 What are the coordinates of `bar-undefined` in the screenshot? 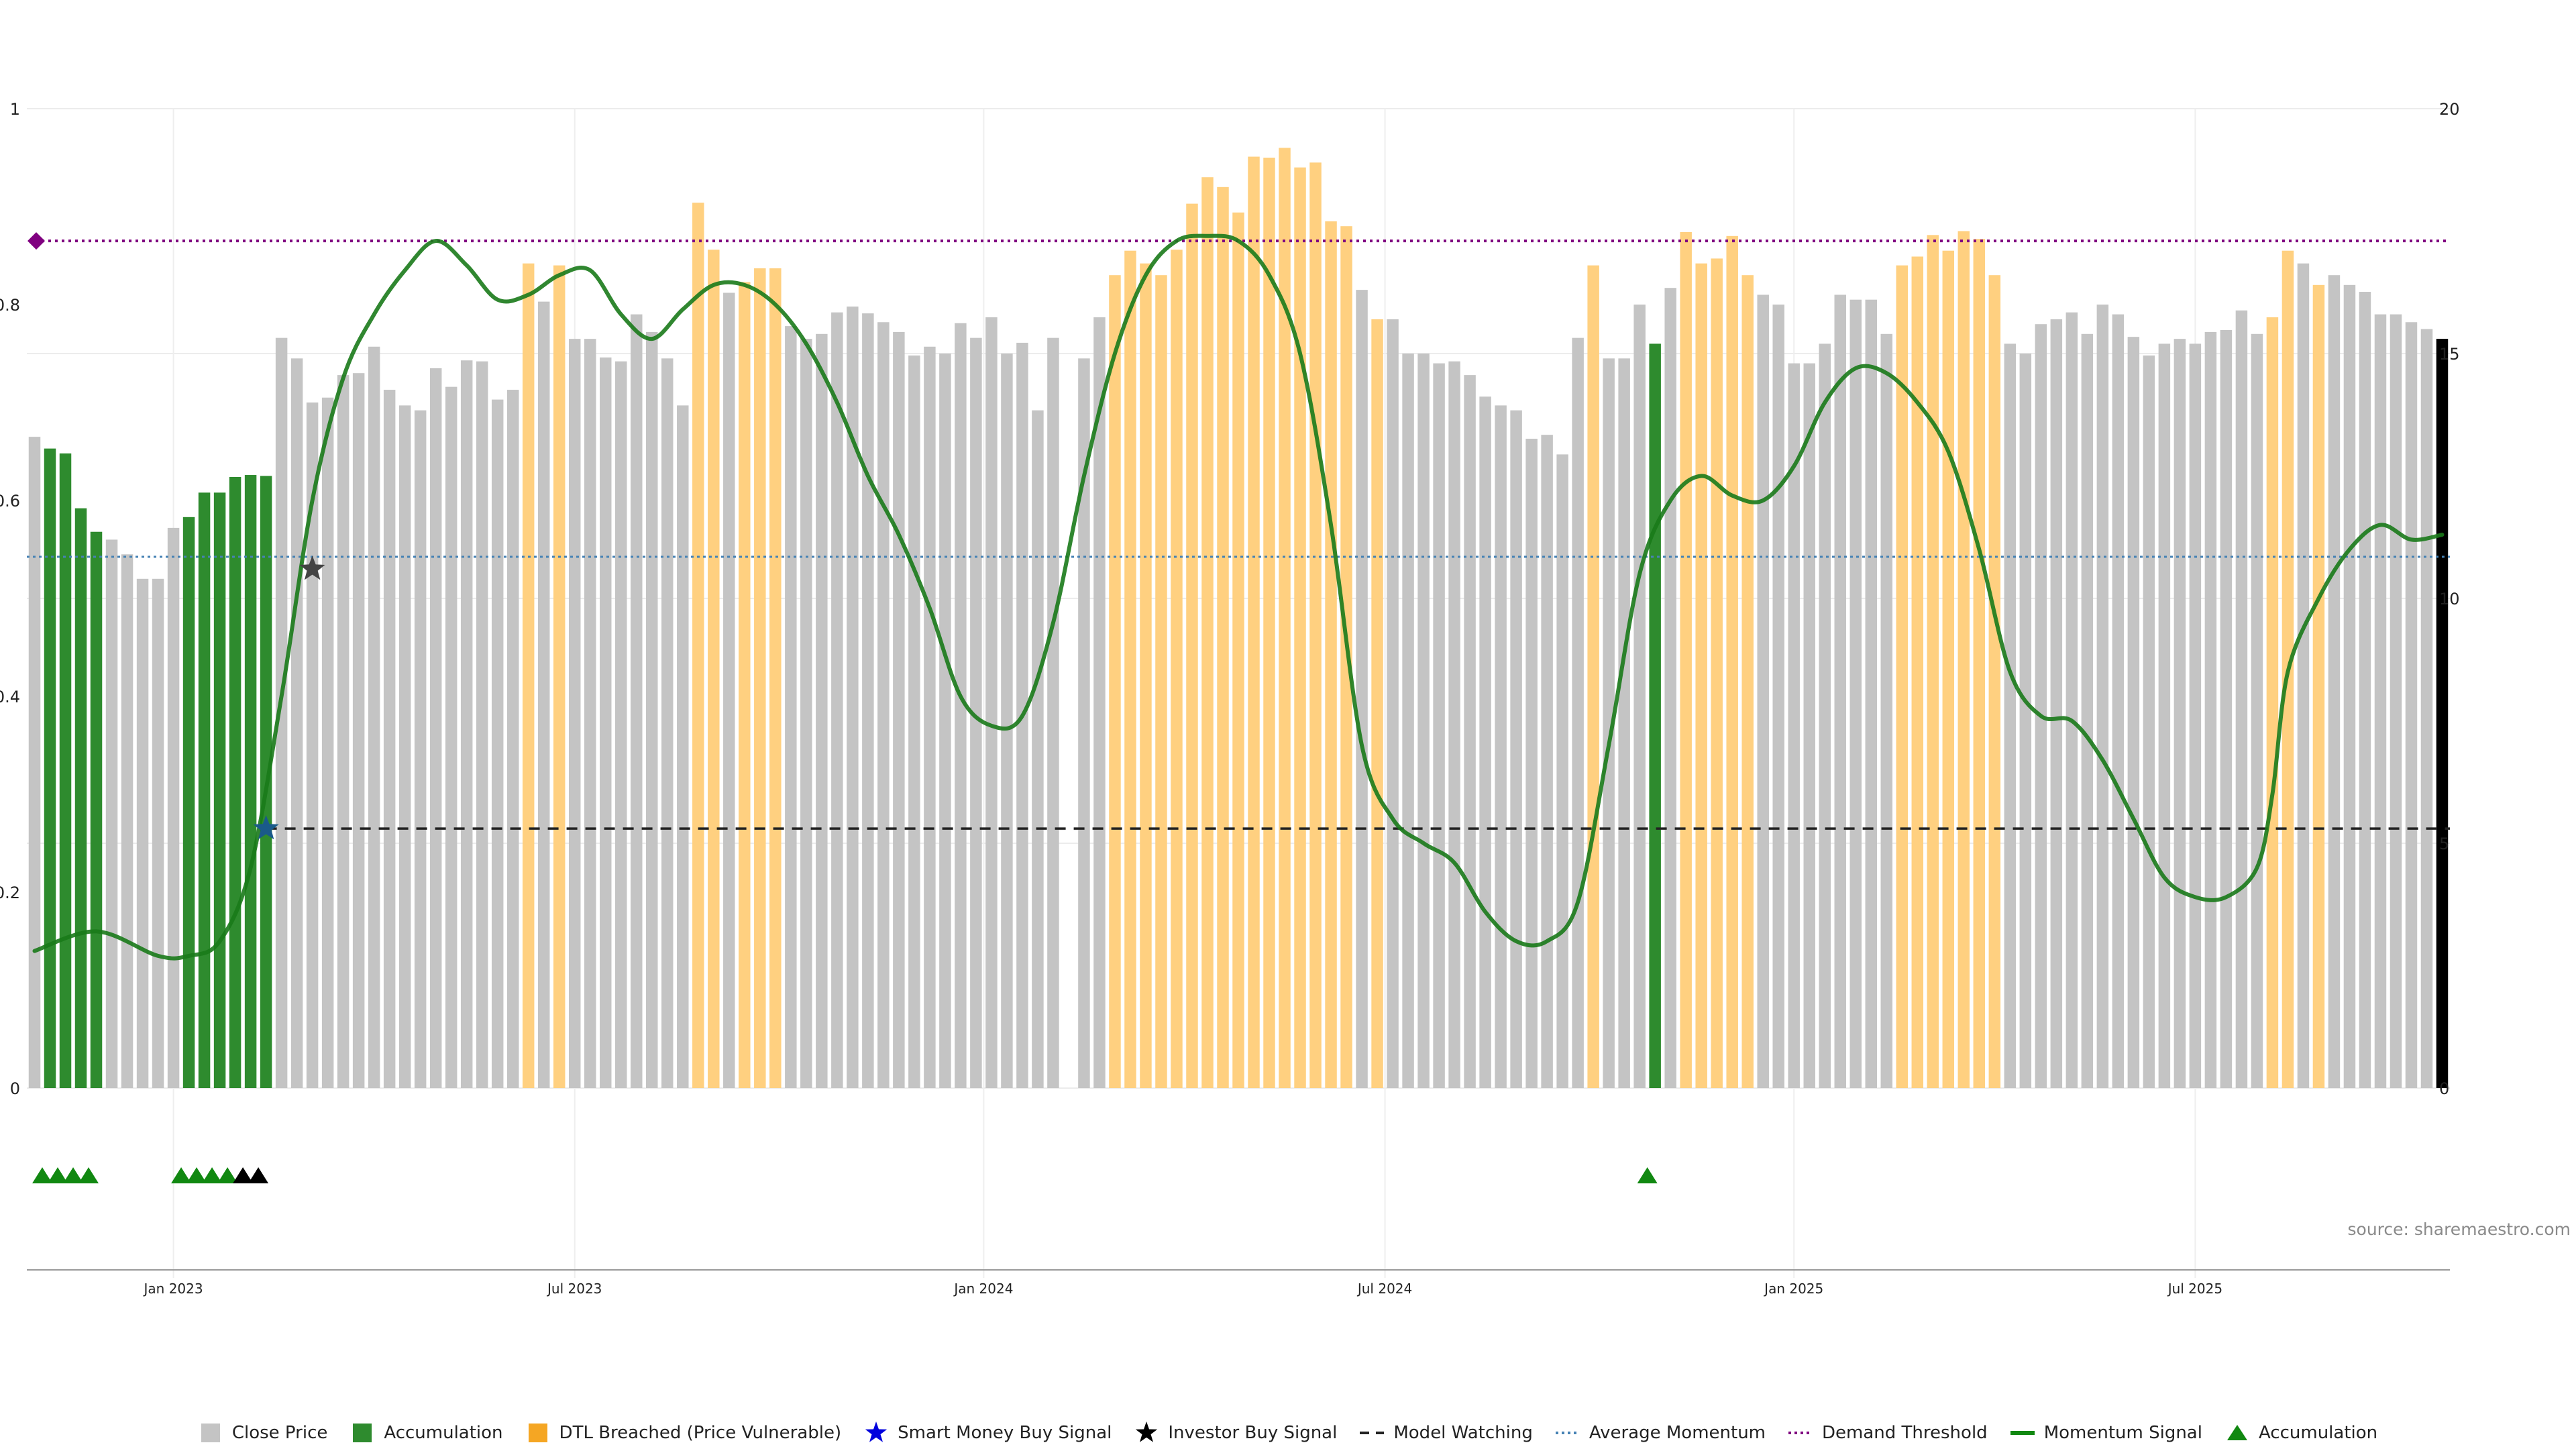 It's located at (2442, 714).